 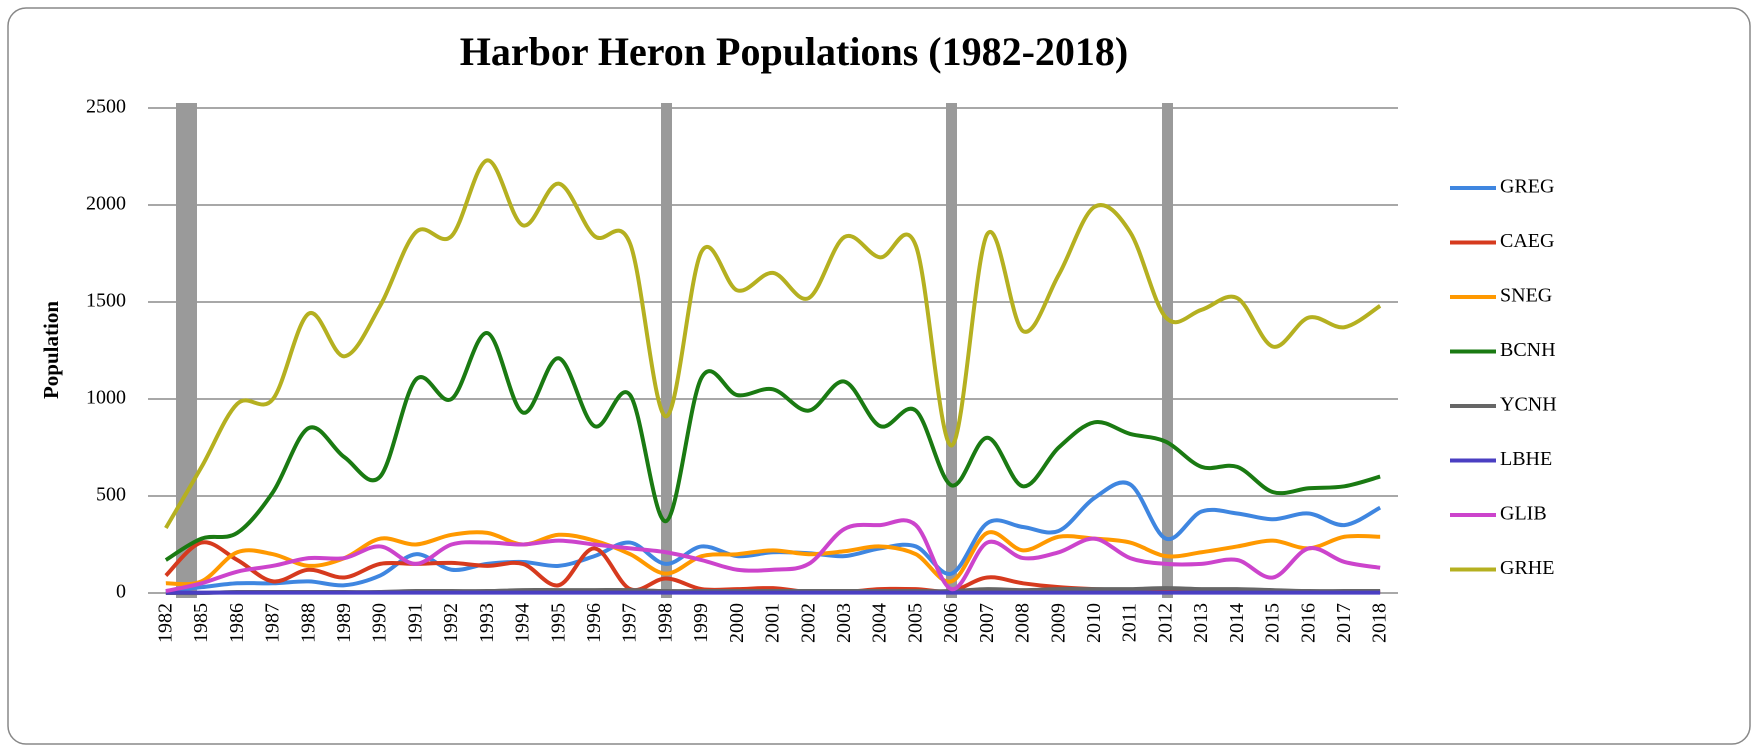 I want to click on x-tick-label: 2018, so click(x=1380, y=623).